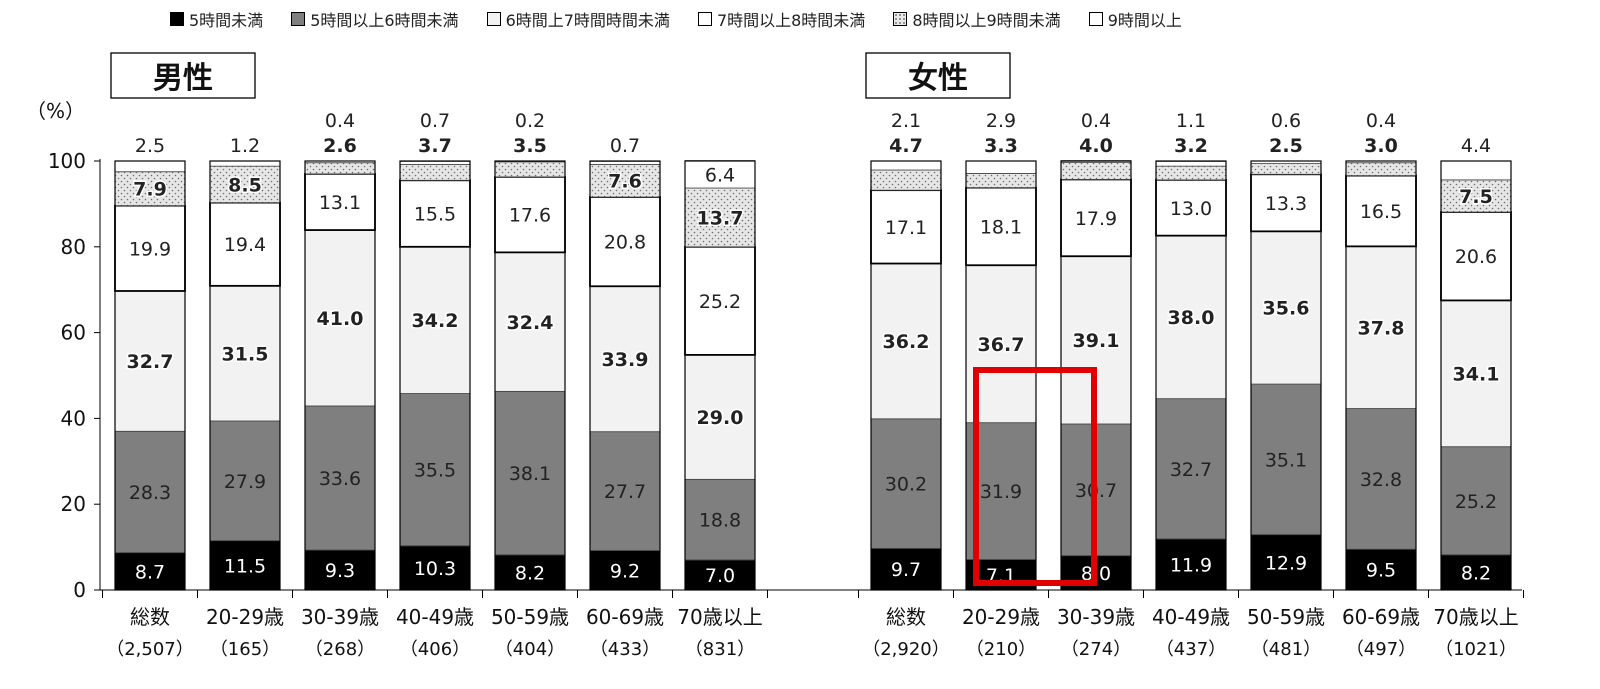  I want to click on data-label: 36.2, so click(906, 342).